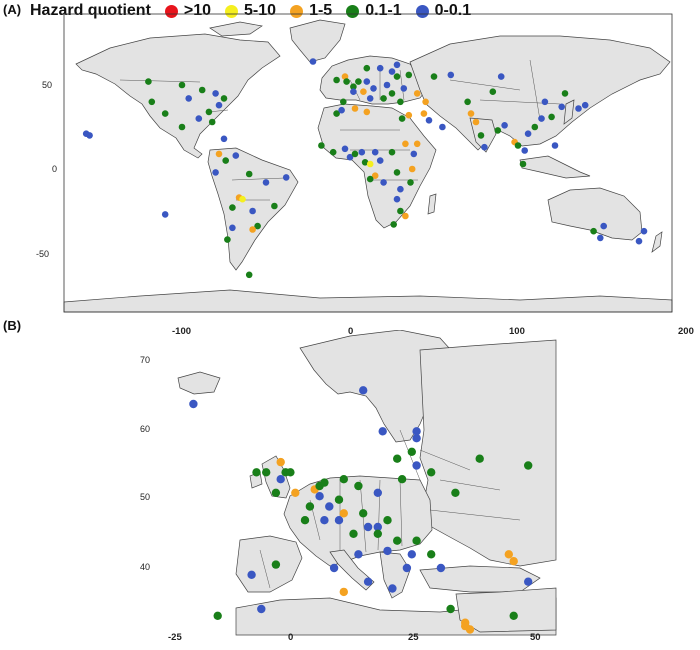 The width and height of the screenshot is (700, 650). I want to click on legend: Hazard quotient >10 5-10 1-5 0.1-1 0-0.1, so click(250, 11).